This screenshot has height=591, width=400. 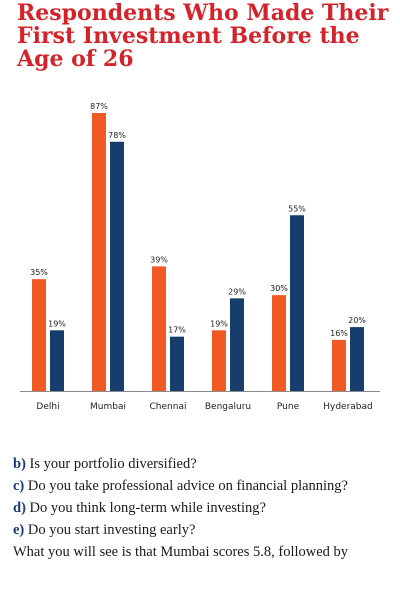 I want to click on question-b: b) Is your portfolio diversified?, so click(x=201, y=464).